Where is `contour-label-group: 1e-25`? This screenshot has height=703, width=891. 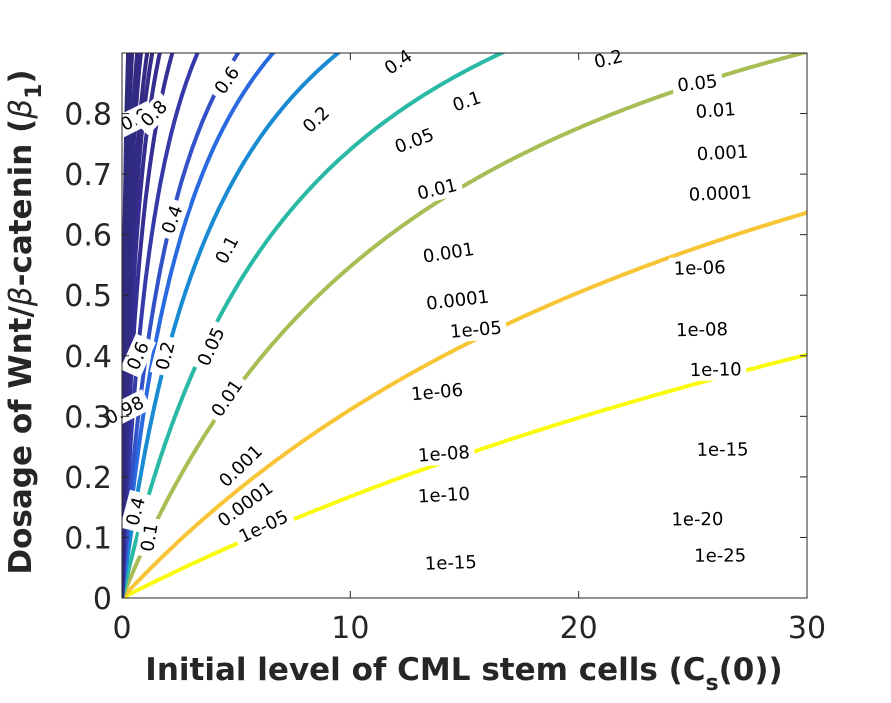
contour-label-group: 1e-25 is located at coordinates (720, 555).